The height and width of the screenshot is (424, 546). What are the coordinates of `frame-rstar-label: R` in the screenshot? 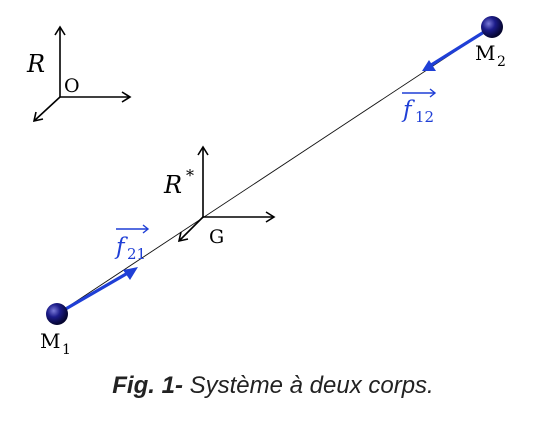 It's located at (172, 185).